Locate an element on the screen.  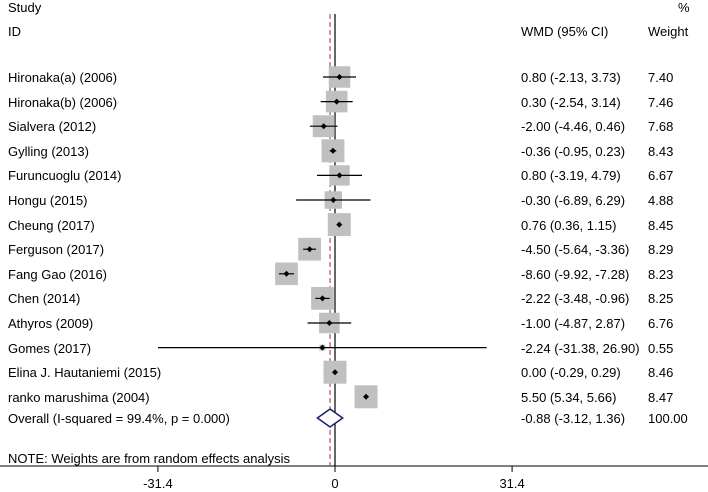
x-tick-label: 0 is located at coordinates (335, 483).